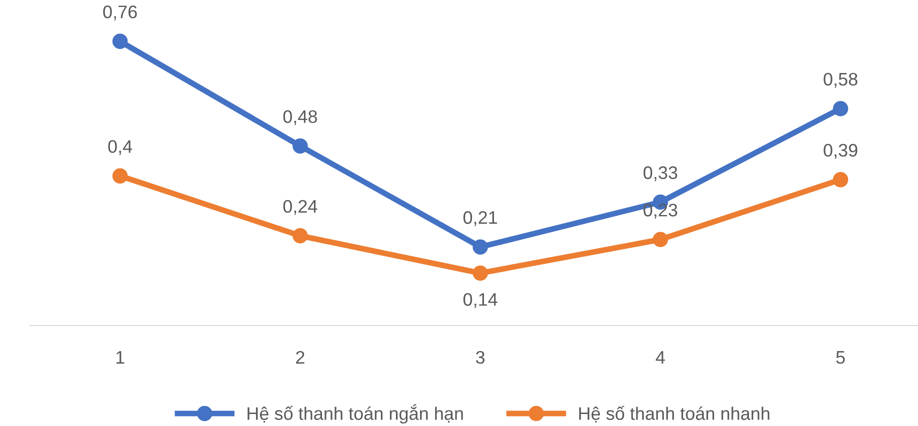 This screenshot has height=426, width=918. What do you see at coordinates (480, 300) in the screenshot?
I see `data-label: 0,14` at bounding box center [480, 300].